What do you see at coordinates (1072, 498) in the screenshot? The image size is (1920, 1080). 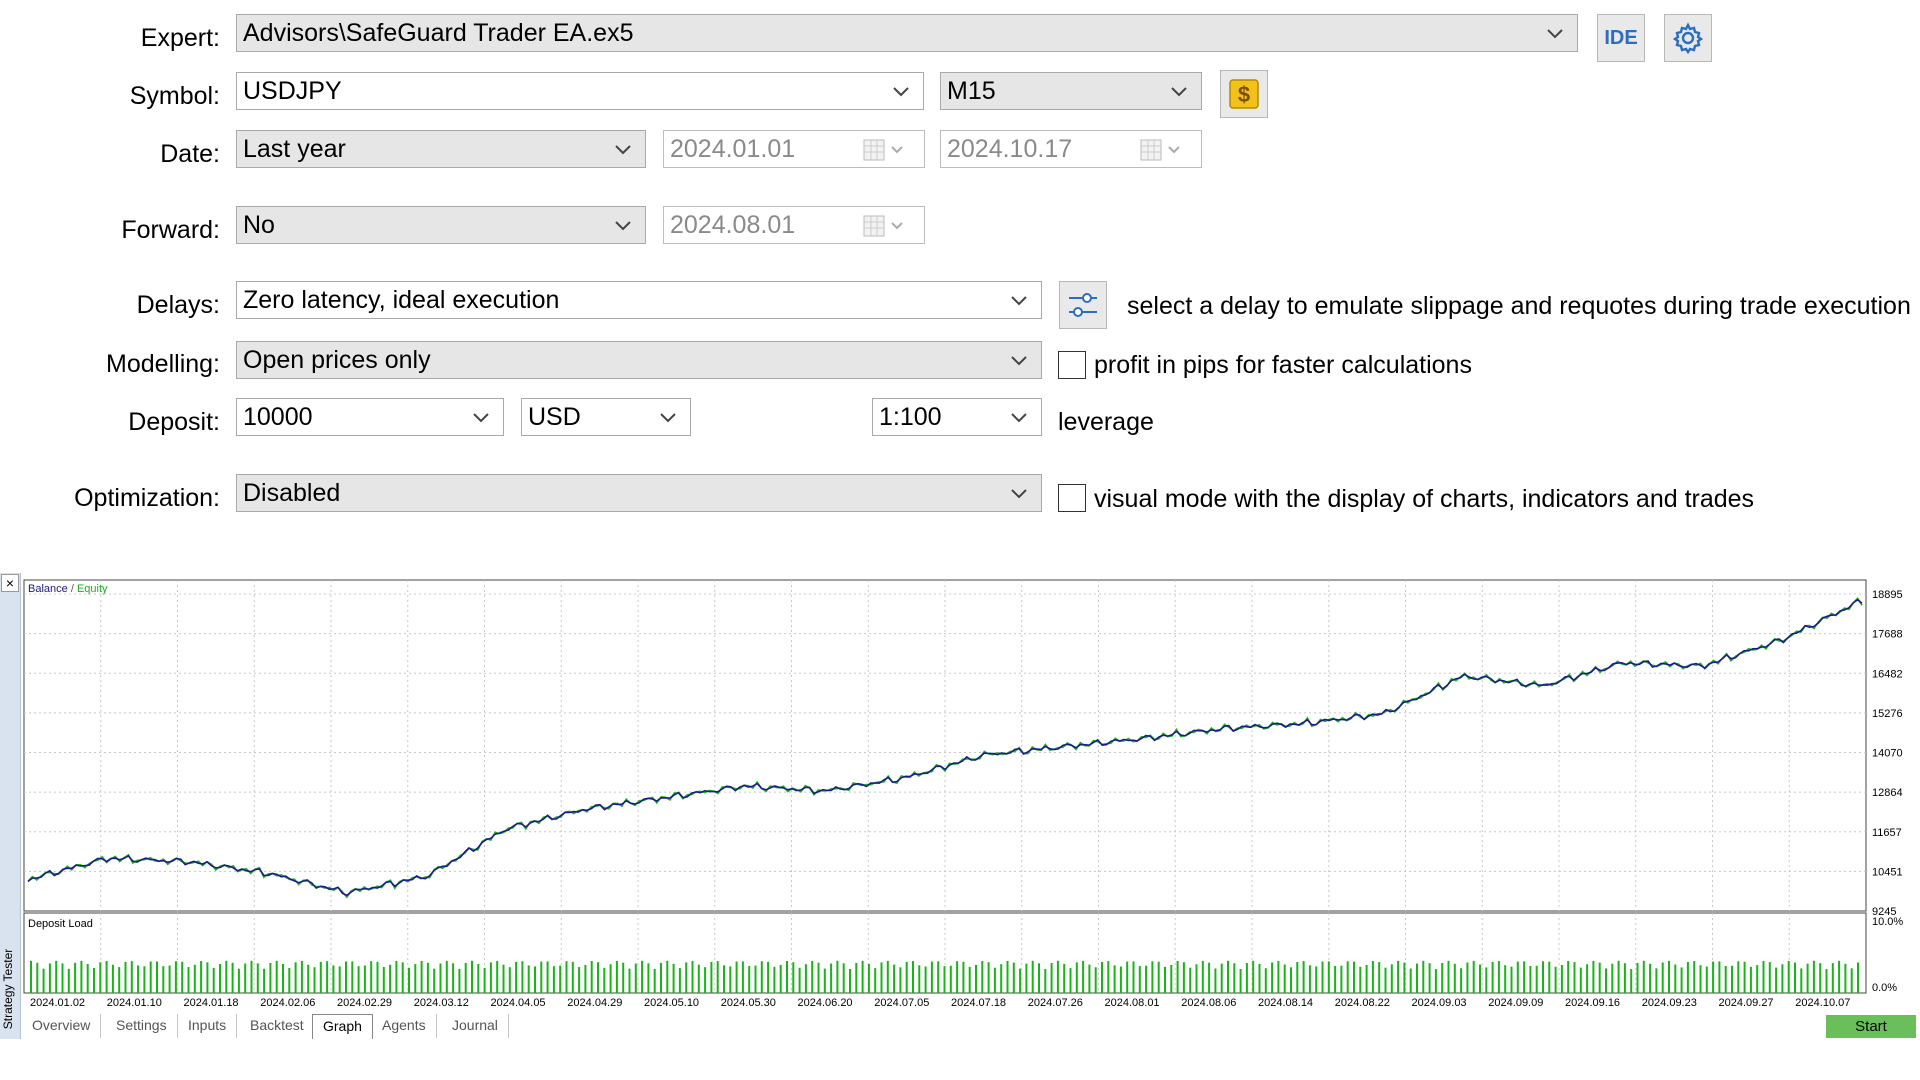 I see `visual-mode-checkbox` at bounding box center [1072, 498].